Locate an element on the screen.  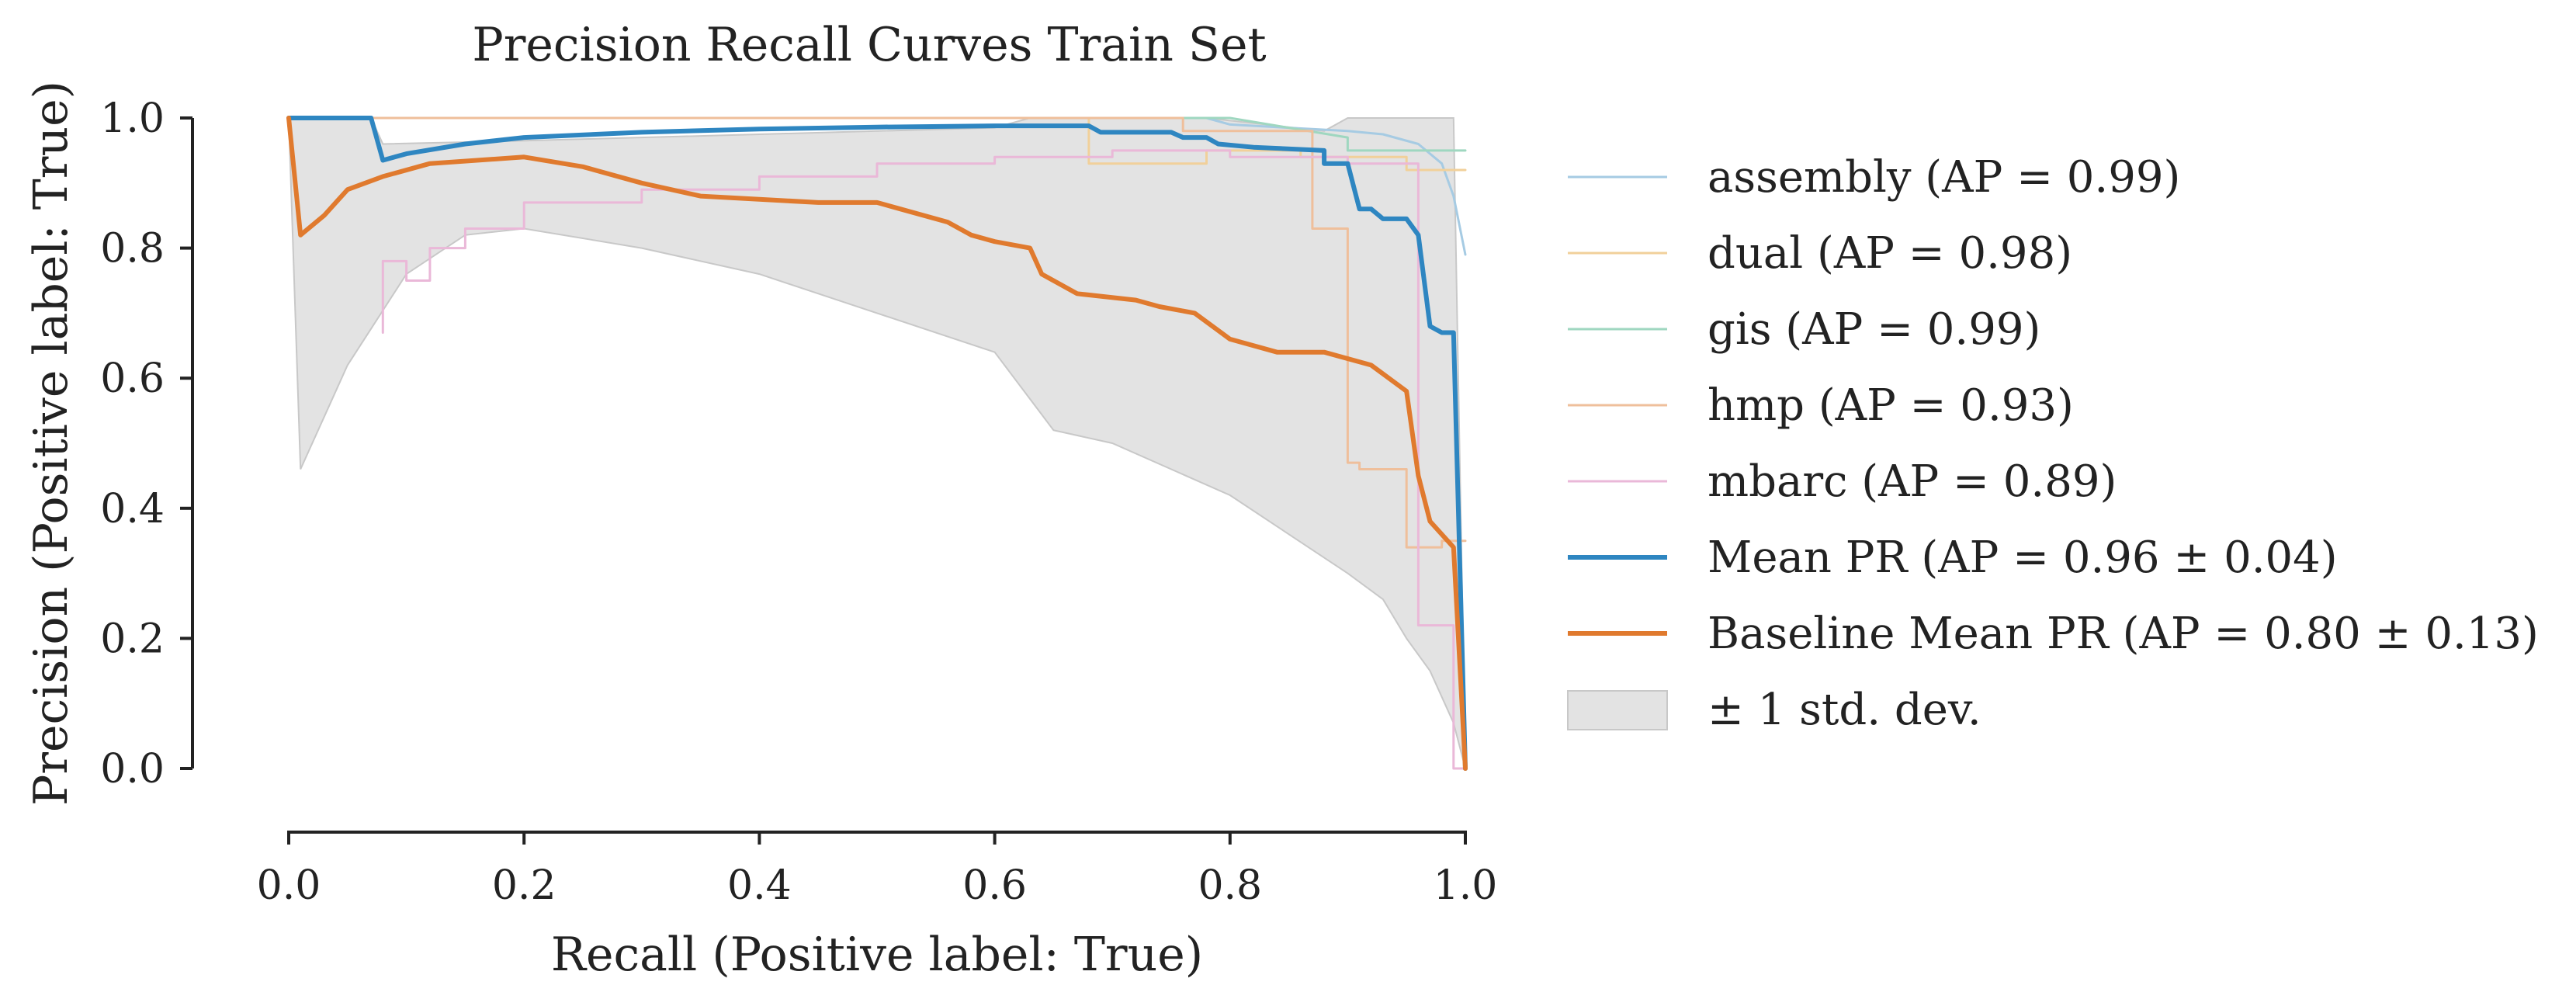
legend-label: Mean PR (AP = 0.96 ± 0.04) is located at coordinates (2023, 557).